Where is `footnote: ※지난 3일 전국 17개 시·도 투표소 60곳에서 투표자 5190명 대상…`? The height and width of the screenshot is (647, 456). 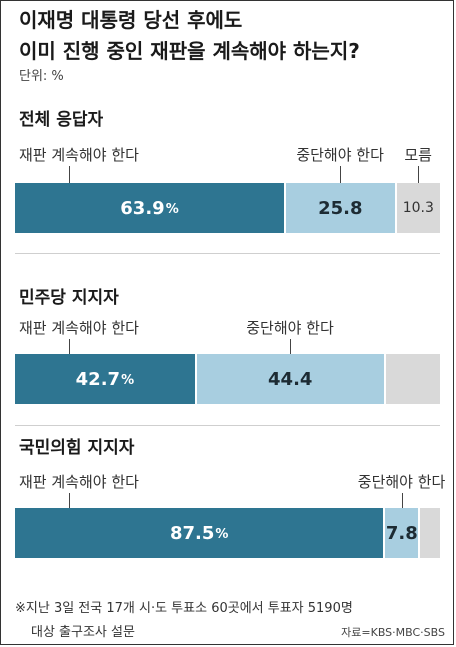 footnote: ※지난 3일 전국 17개 시·도 투표소 60곳에서 투표자 5190명 대상… is located at coordinates (230, 620).